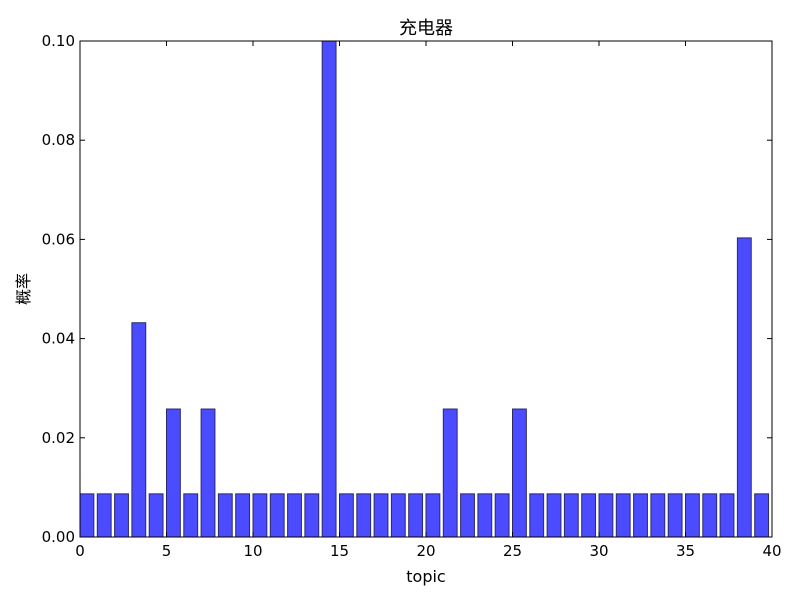 Image resolution: width=800 pixels, height=600 pixels. I want to click on y-tick-label: 0.06, so click(58, 239).